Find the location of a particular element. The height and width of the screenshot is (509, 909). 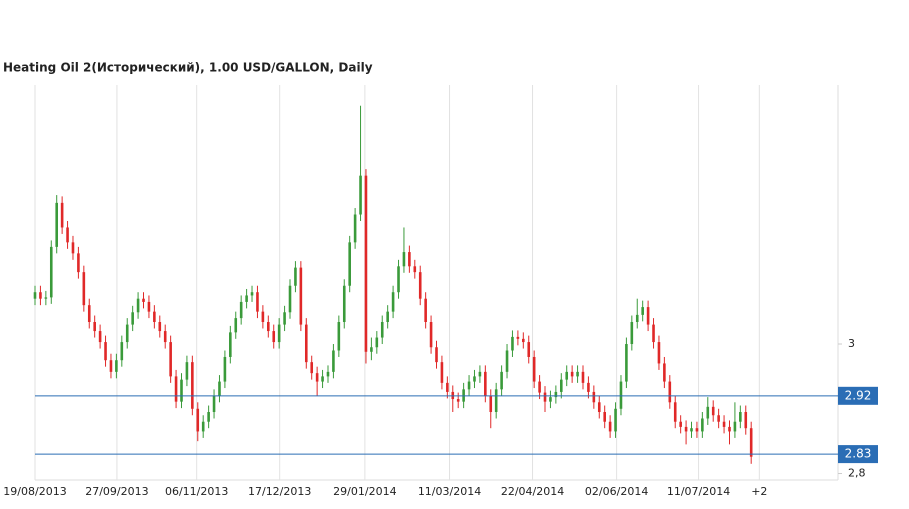

x-tick-label: 11/03/2014 is located at coordinates (449, 491).